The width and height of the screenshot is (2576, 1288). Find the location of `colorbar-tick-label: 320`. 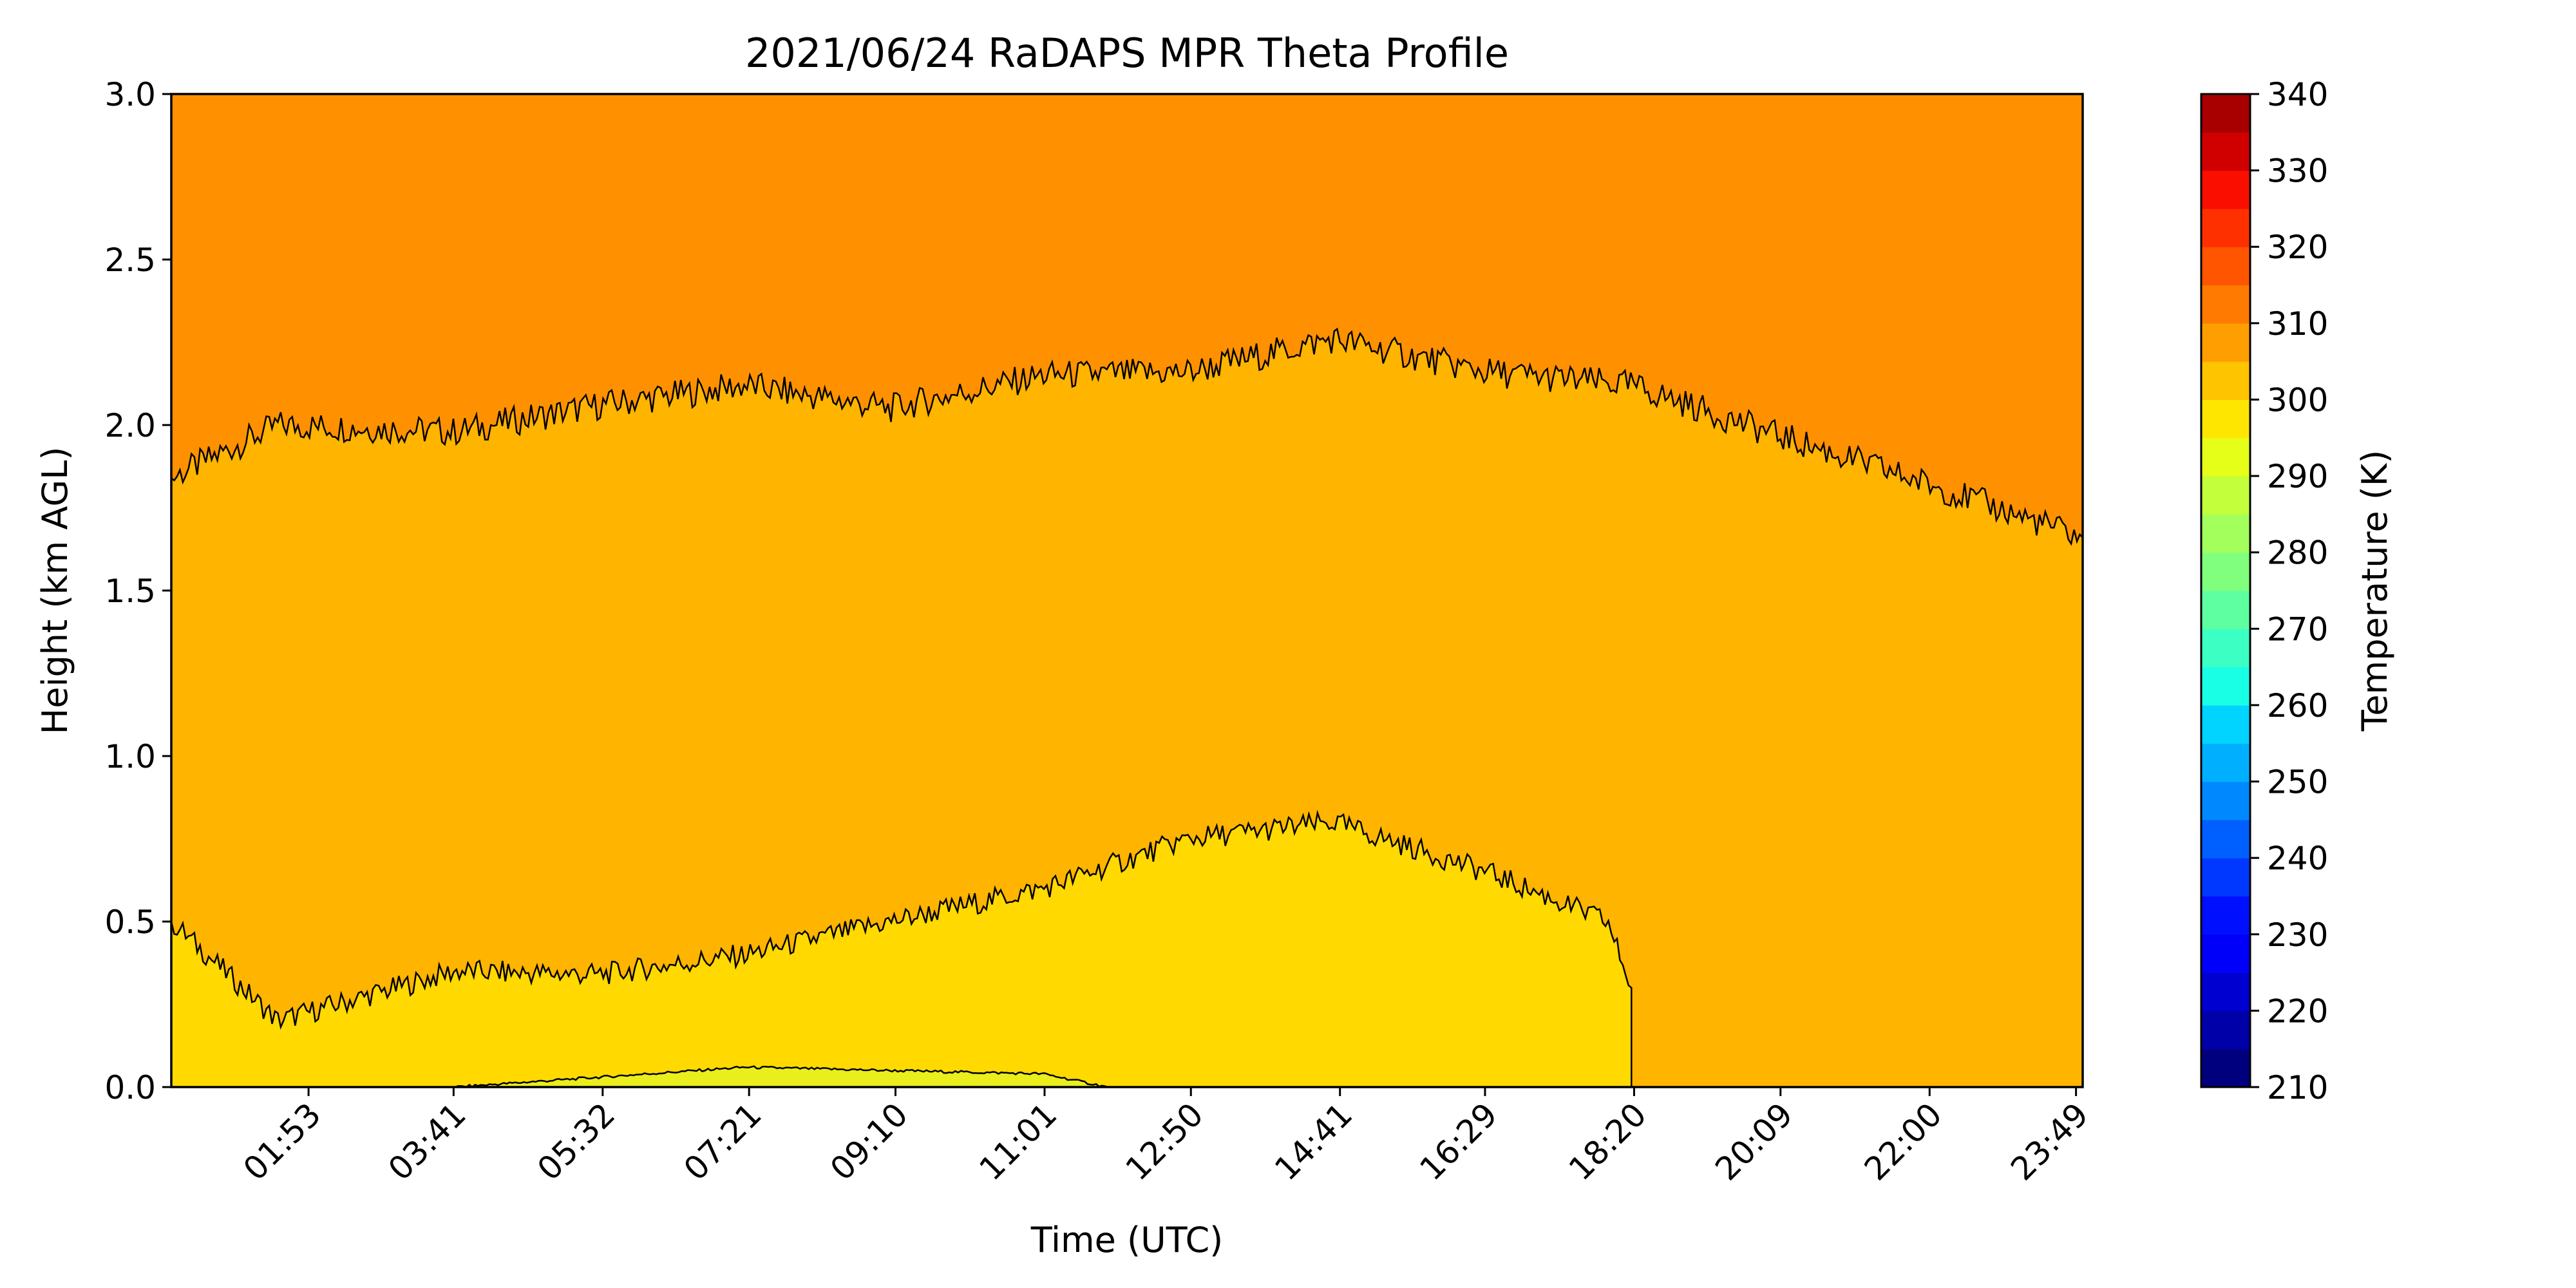

colorbar-tick-label: 320 is located at coordinates (2297, 248).